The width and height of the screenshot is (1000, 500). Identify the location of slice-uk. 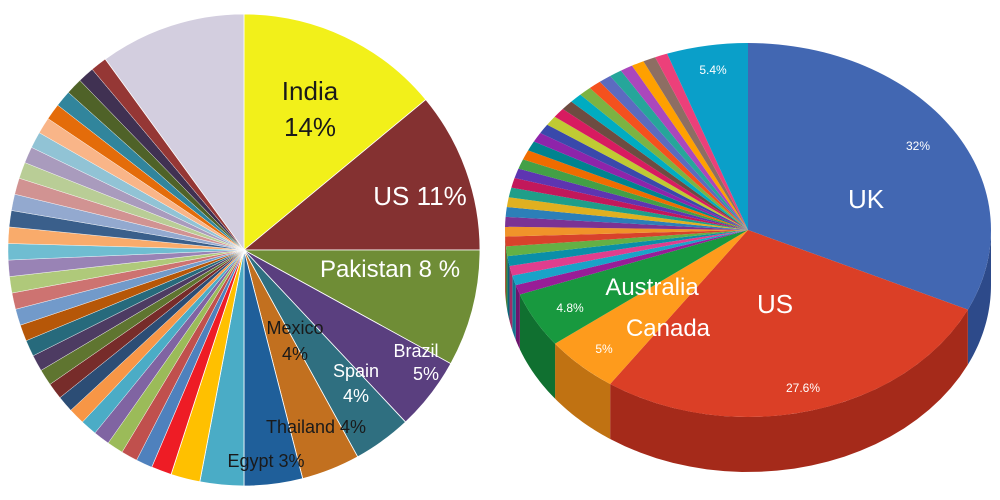
(869, 176).